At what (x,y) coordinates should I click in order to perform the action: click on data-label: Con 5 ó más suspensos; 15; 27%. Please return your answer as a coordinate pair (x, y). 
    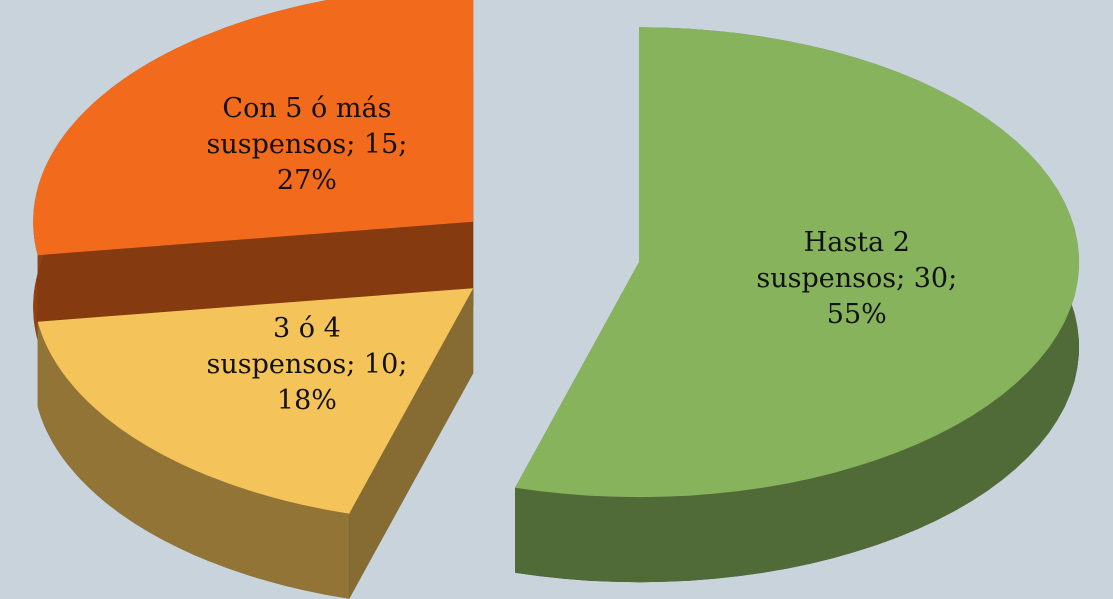
    Looking at the image, I should click on (307, 144).